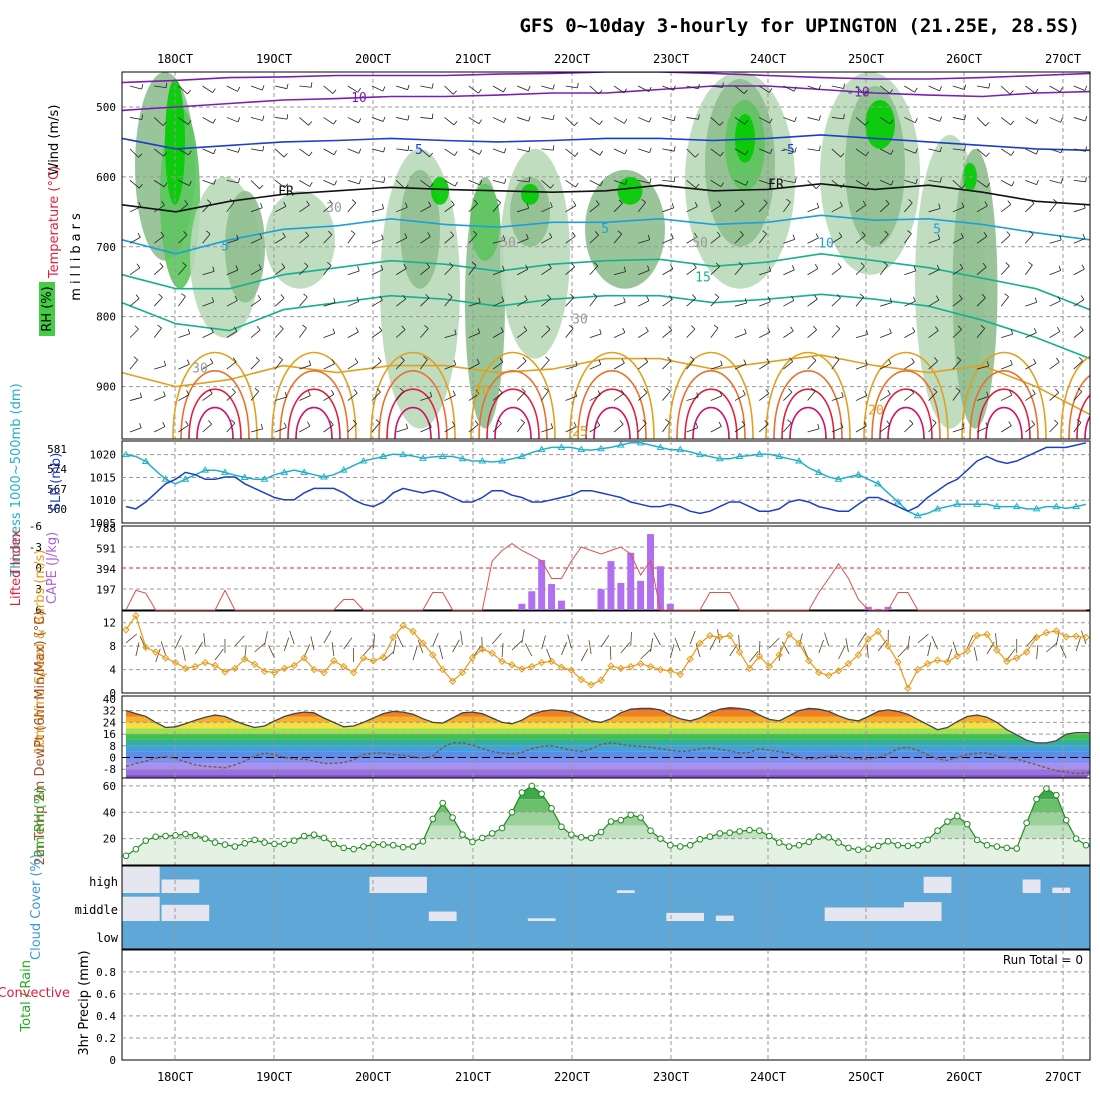 The width and height of the screenshot is (1100, 1100). I want to click on precip-tick: 0.2, so click(106, 1038).